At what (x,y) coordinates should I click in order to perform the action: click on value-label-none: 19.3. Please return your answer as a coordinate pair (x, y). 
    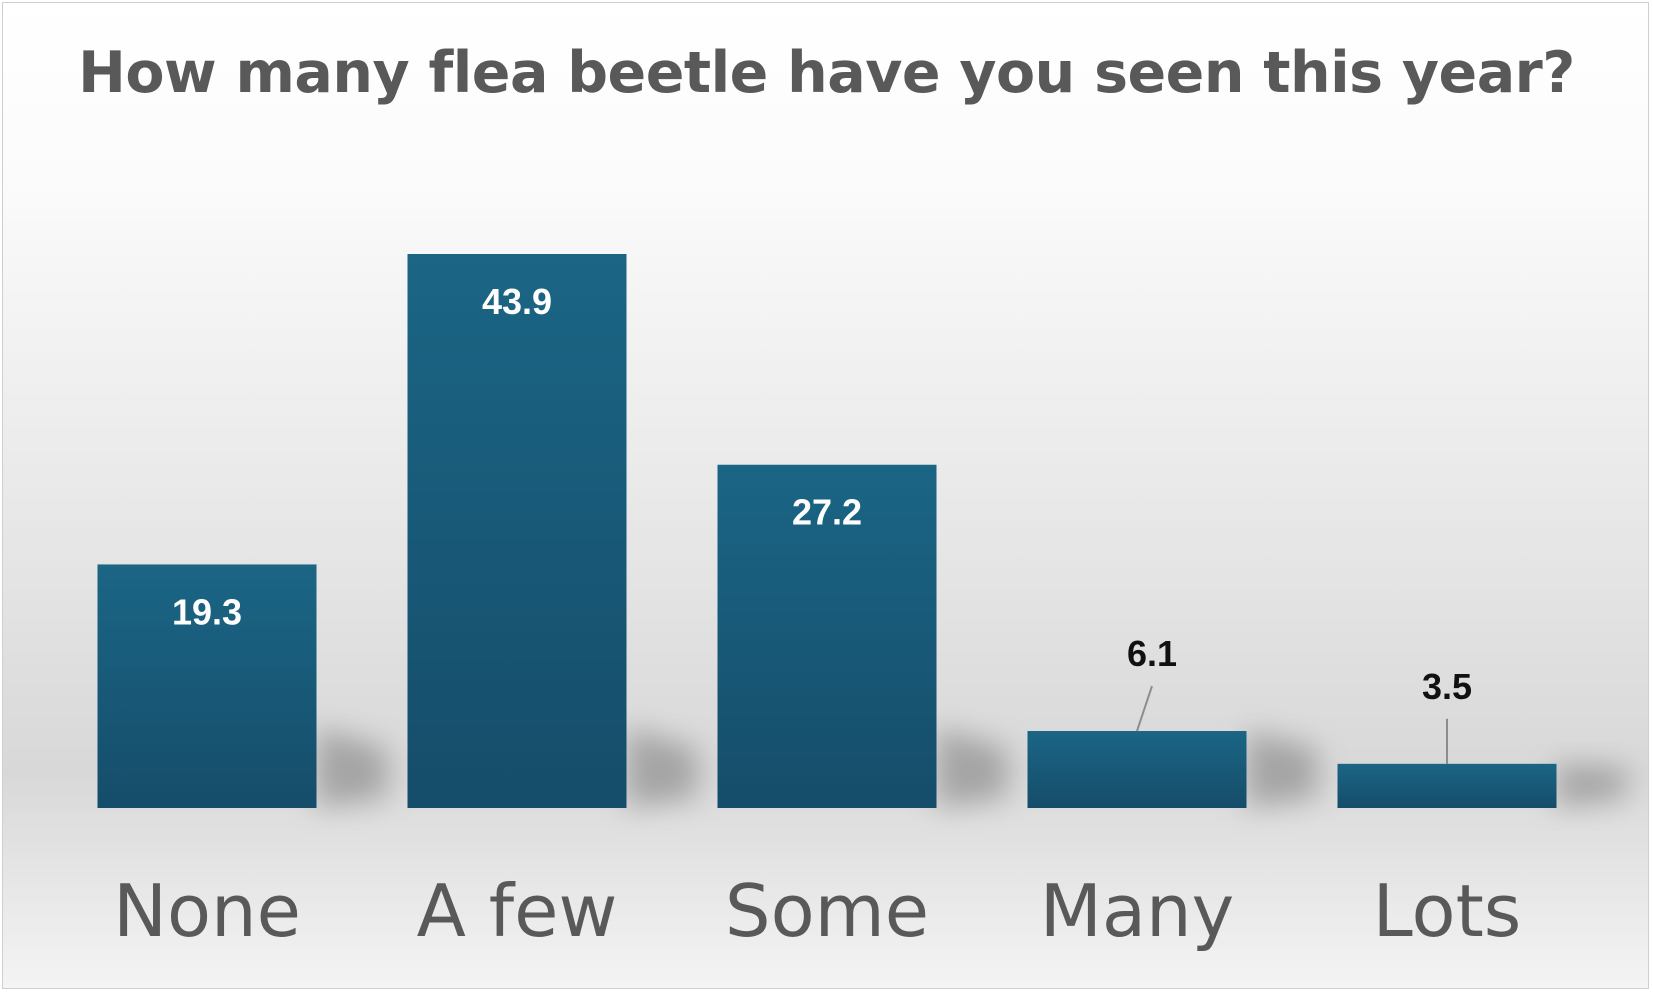
    Looking at the image, I should click on (207, 611).